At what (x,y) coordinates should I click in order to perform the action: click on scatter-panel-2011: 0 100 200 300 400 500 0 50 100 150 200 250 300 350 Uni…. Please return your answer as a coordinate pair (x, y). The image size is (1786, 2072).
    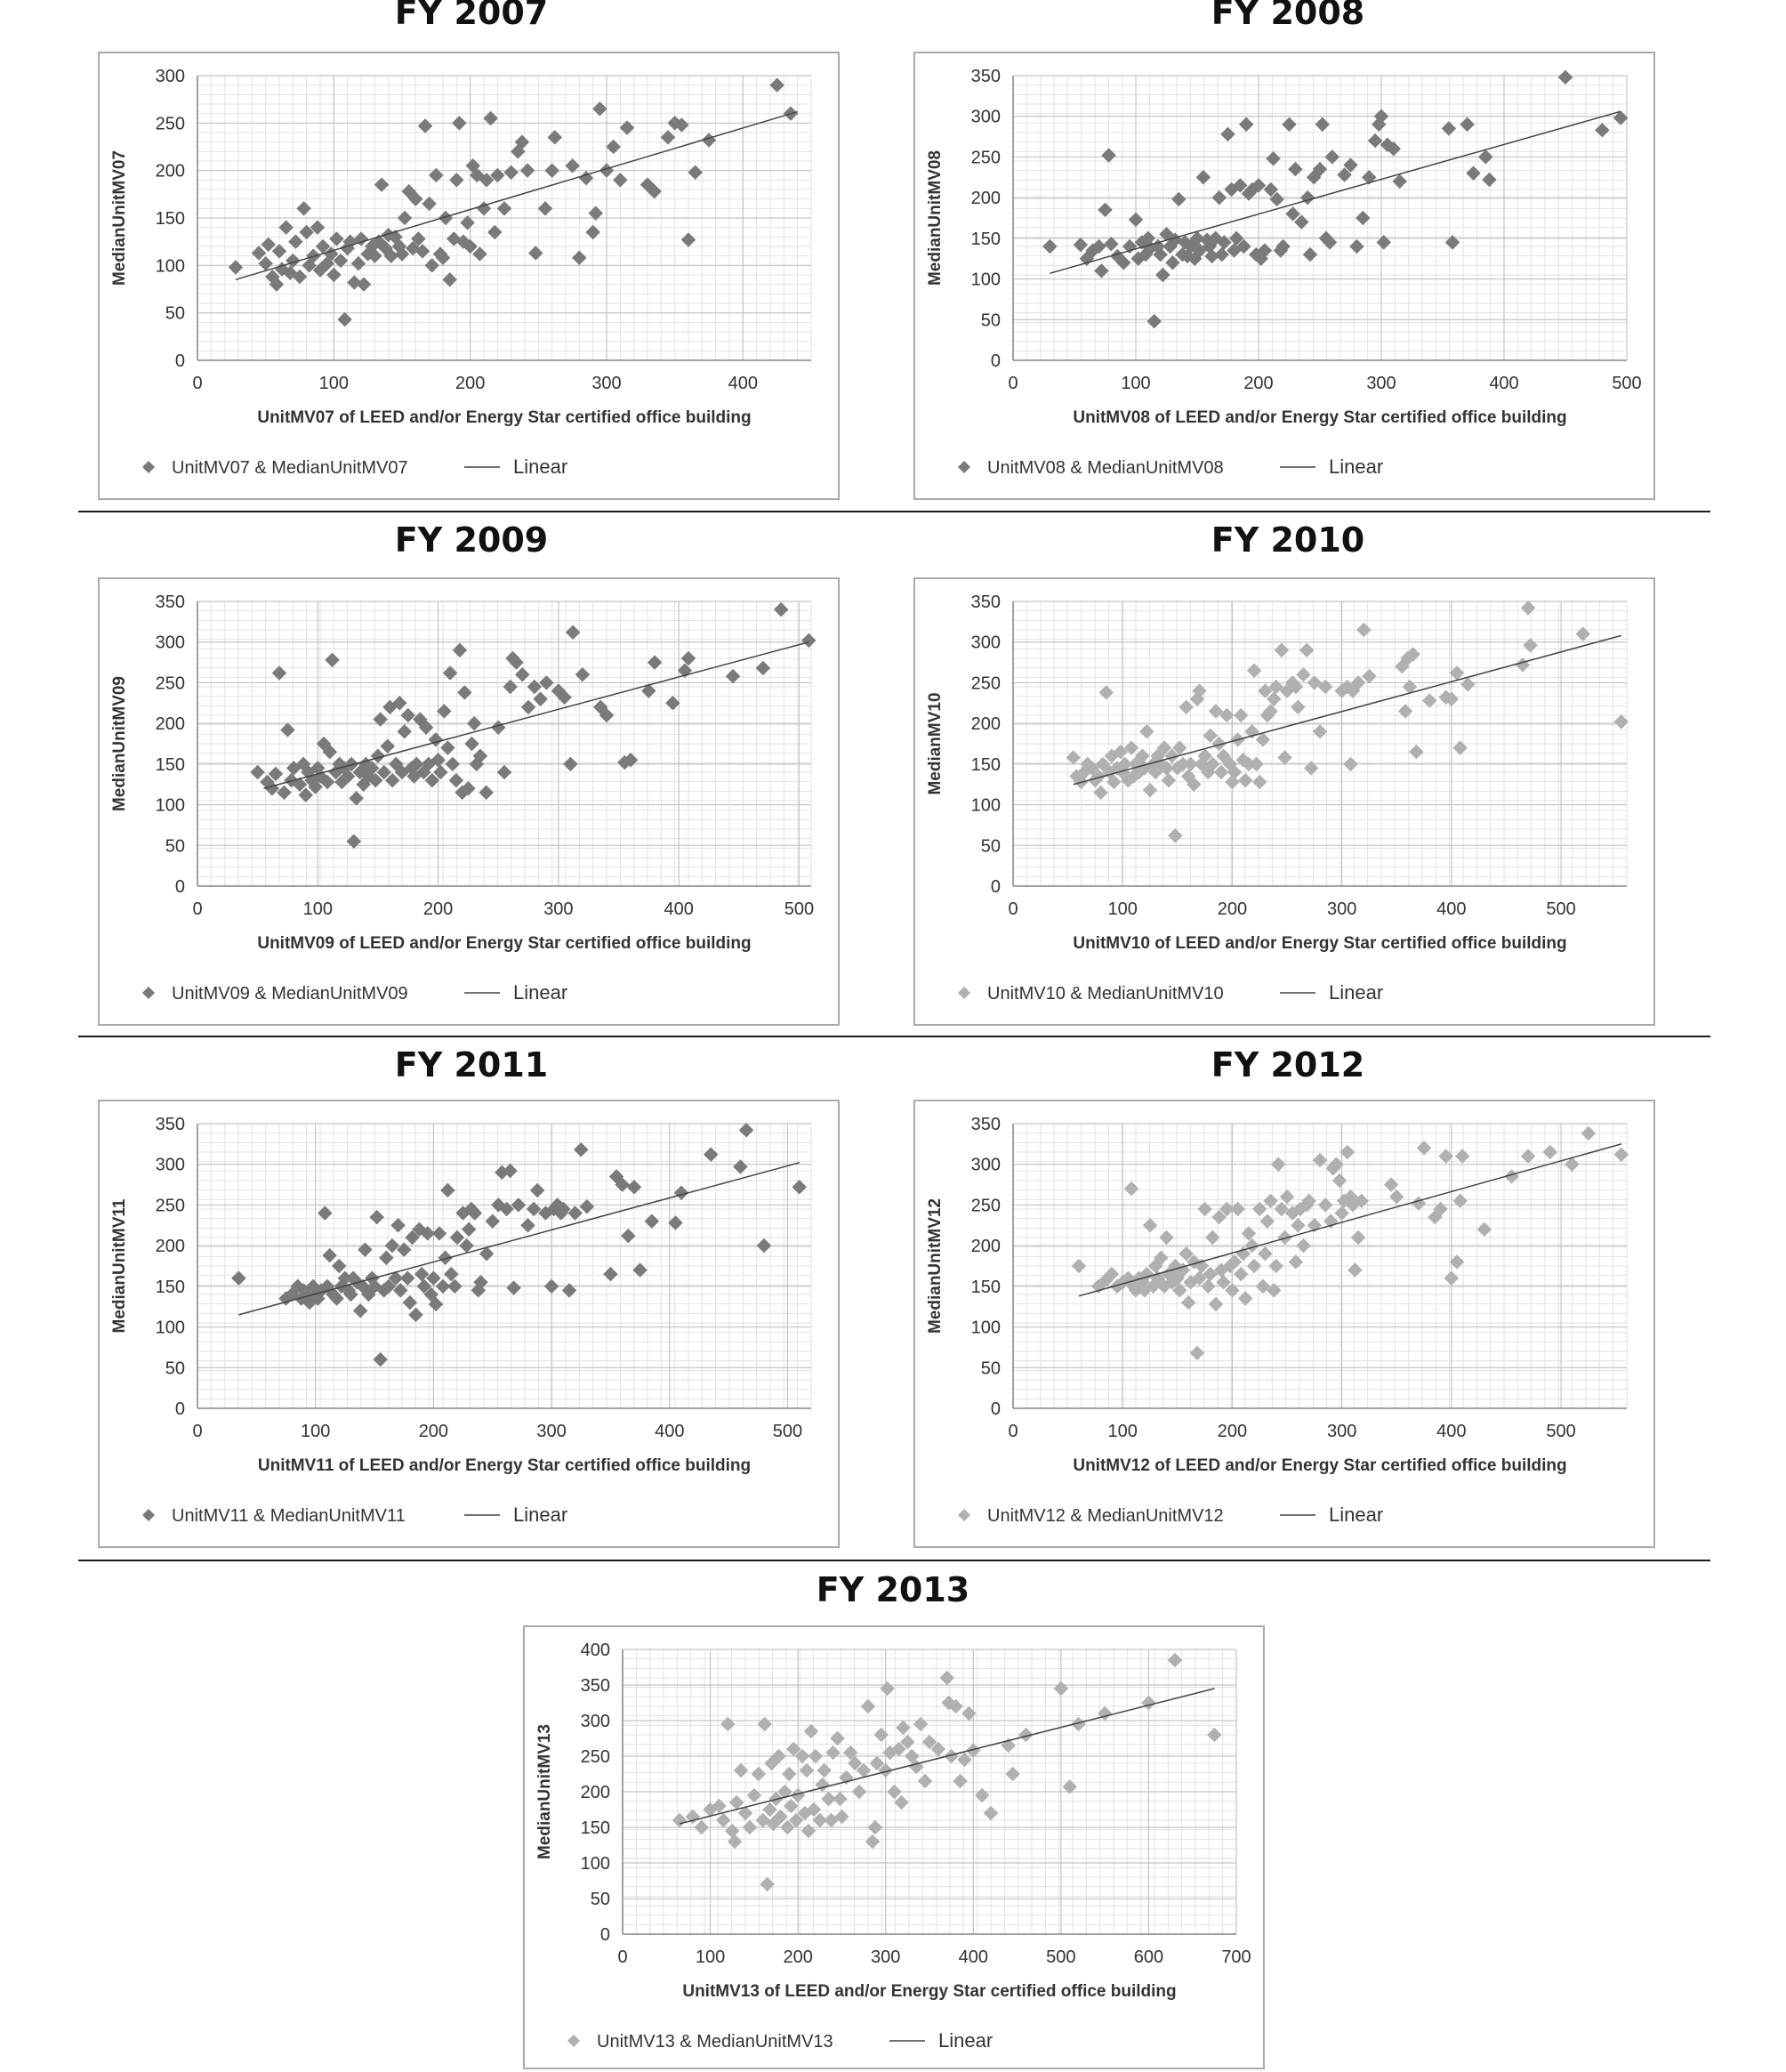
    Looking at the image, I should click on (469, 1324).